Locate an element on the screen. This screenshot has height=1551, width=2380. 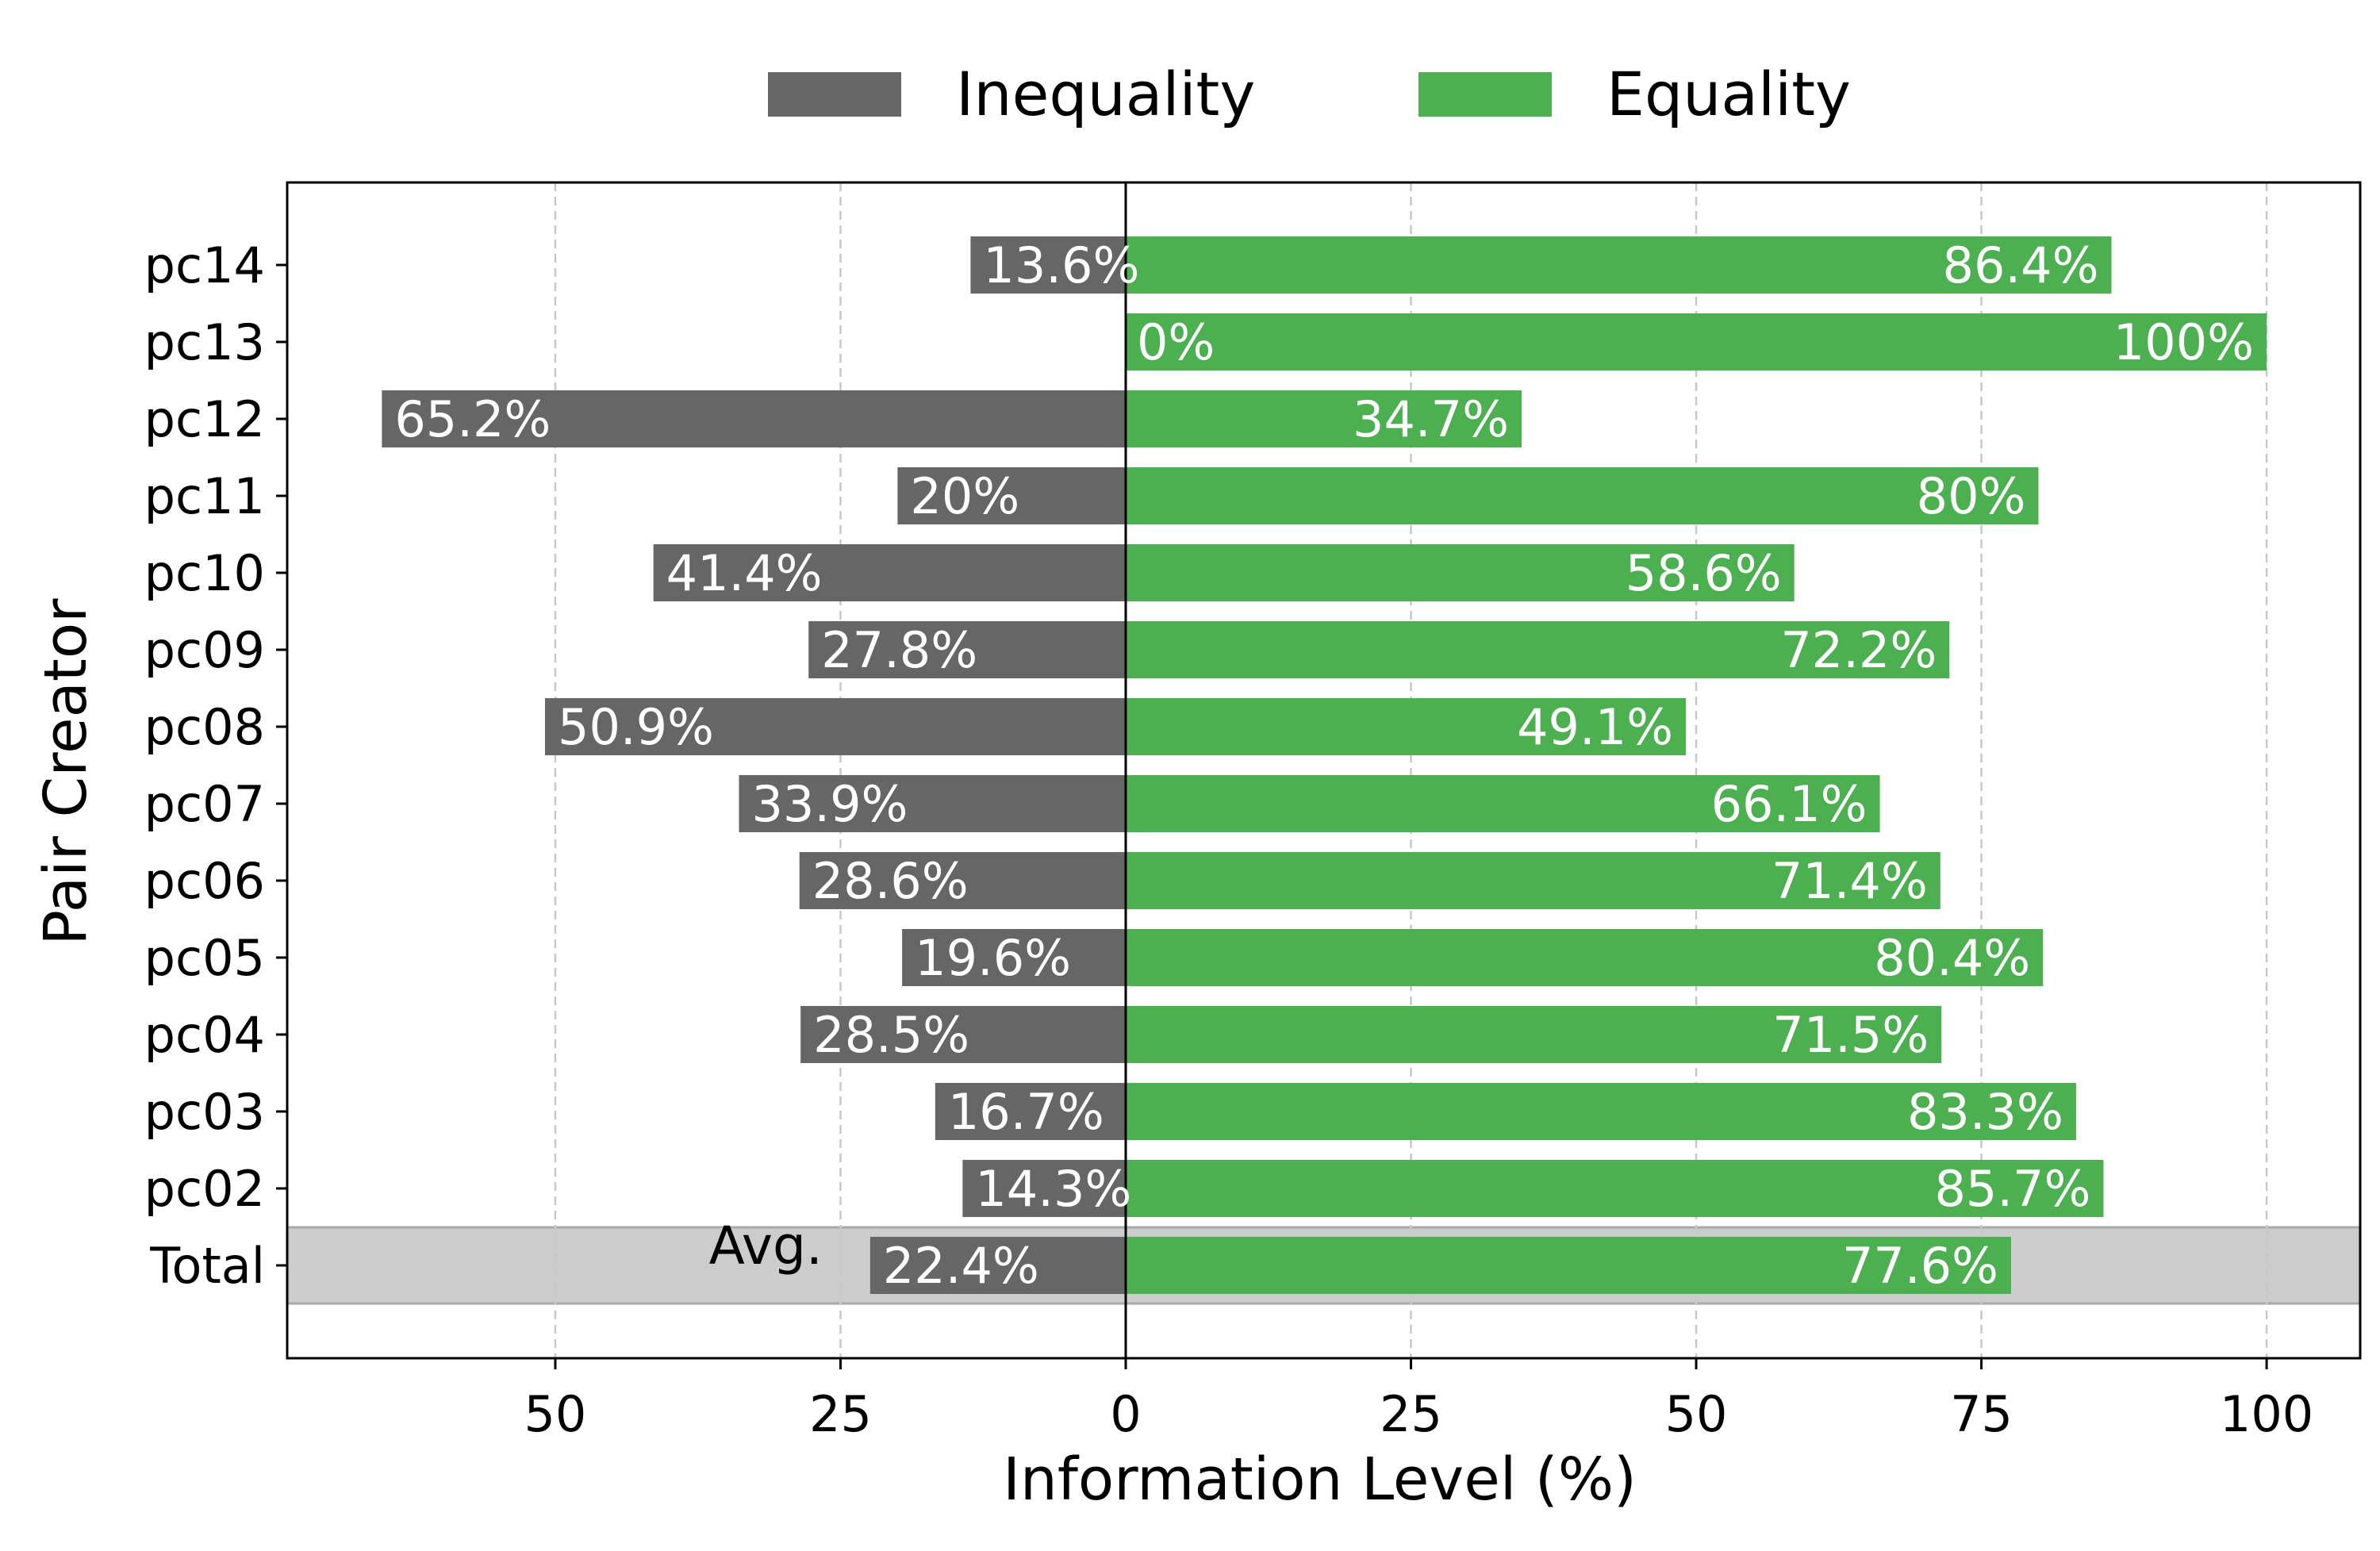
bar-label-inequality-pc10: 41.4% is located at coordinates (744, 573).